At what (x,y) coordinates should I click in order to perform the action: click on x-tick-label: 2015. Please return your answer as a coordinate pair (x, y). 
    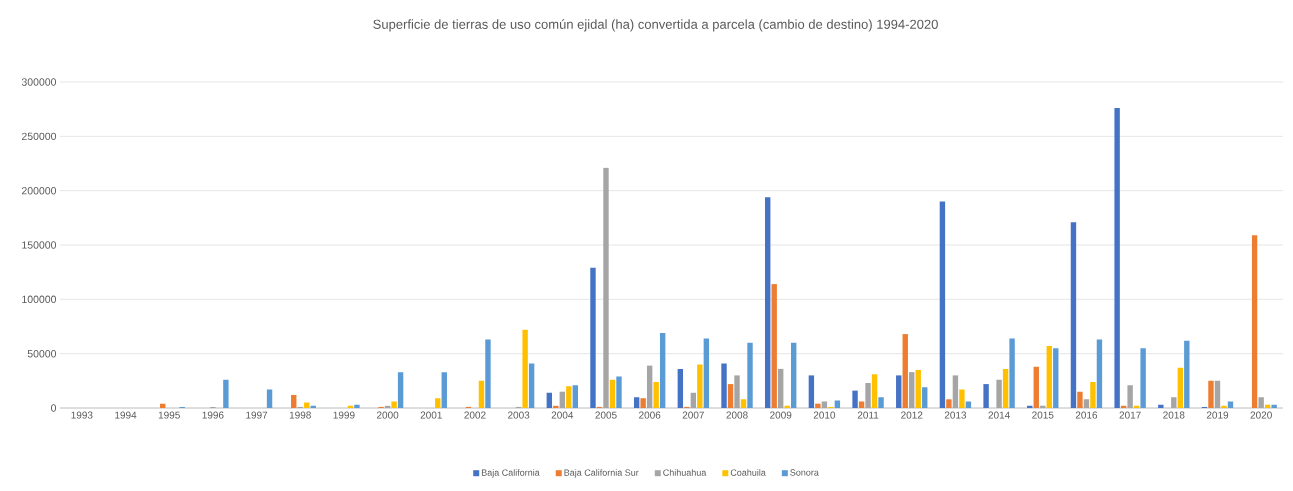
    Looking at the image, I should click on (1043, 415).